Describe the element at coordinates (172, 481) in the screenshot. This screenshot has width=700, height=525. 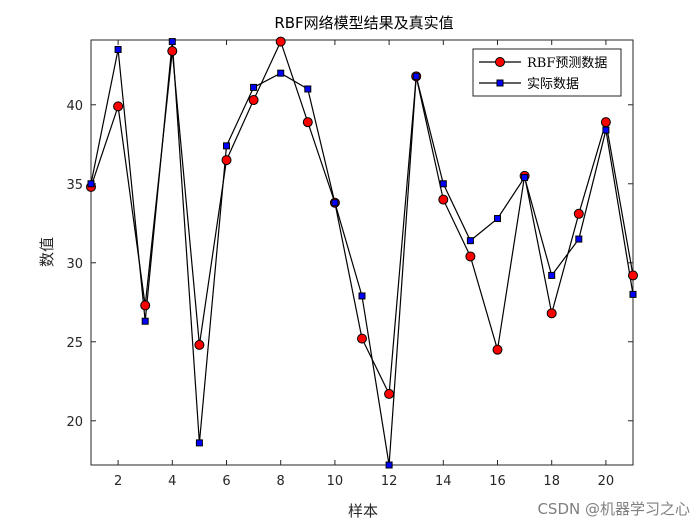
I see `x-tick-label: 4` at that location.